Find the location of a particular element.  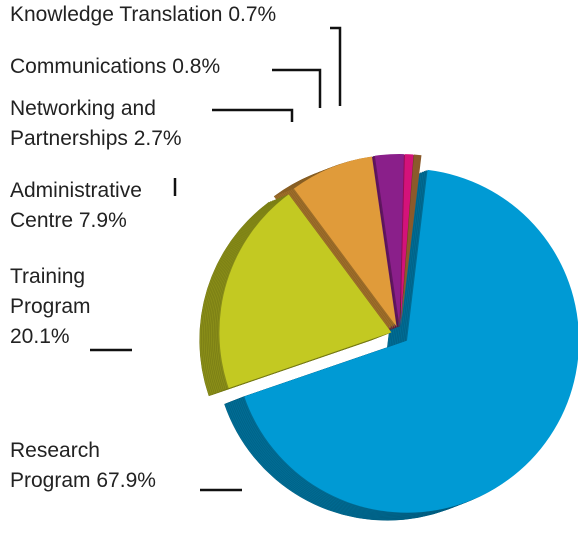

slice-label: Administrative Centre 7.9% is located at coordinates (95, 206).